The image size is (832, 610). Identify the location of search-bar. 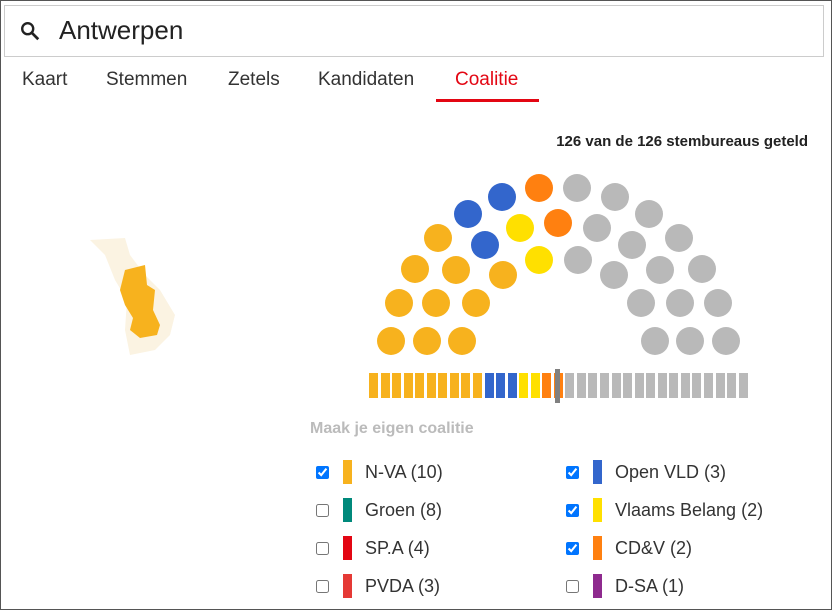
(414, 31).